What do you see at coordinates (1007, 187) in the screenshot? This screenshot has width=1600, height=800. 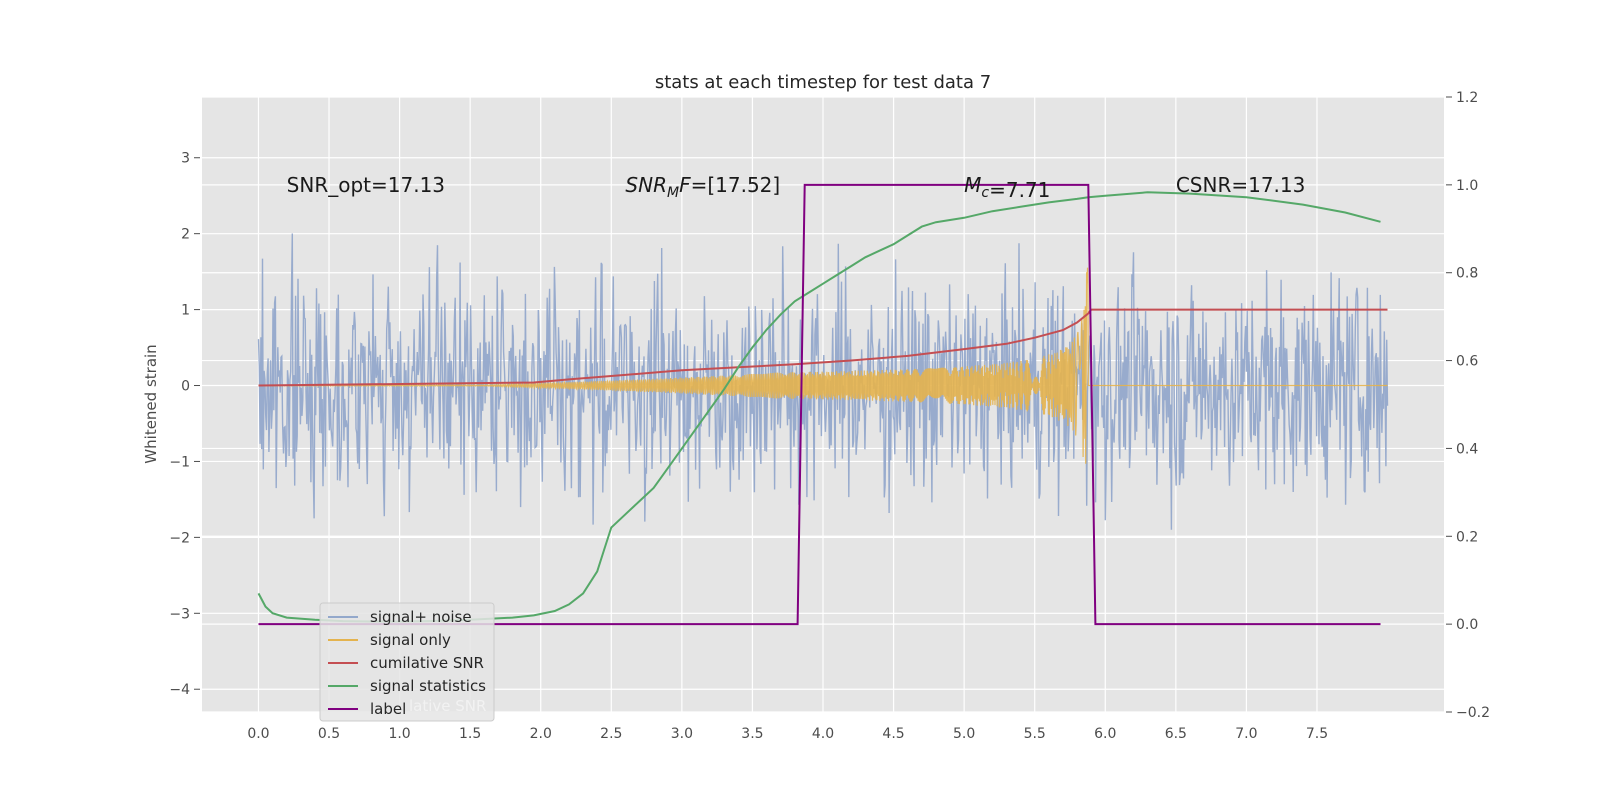 I see `annotation-2: Mc=7.71` at bounding box center [1007, 187].